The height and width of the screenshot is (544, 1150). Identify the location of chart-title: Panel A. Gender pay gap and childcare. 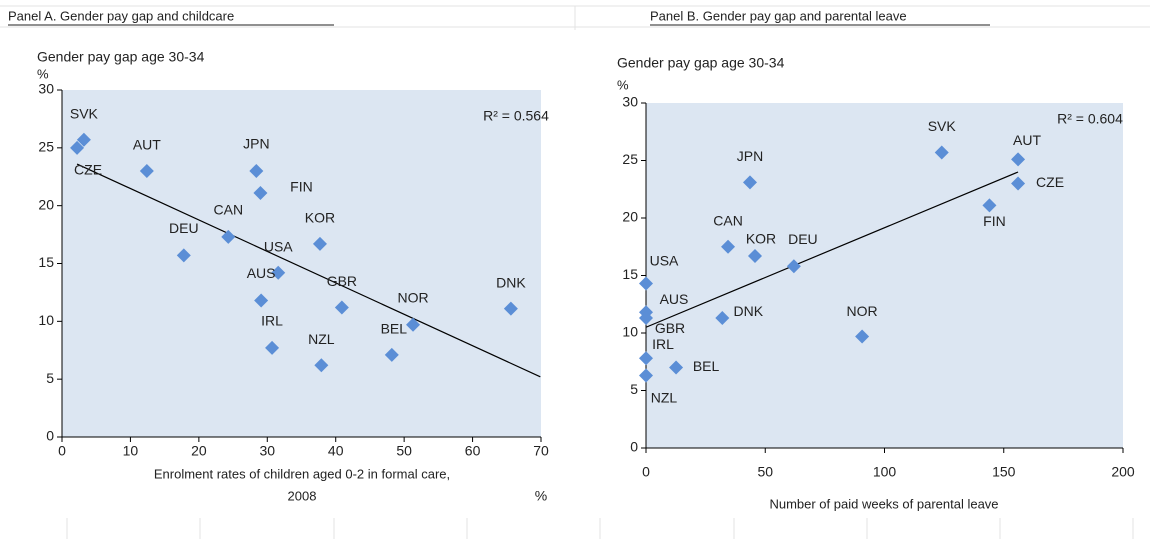
(121, 15).